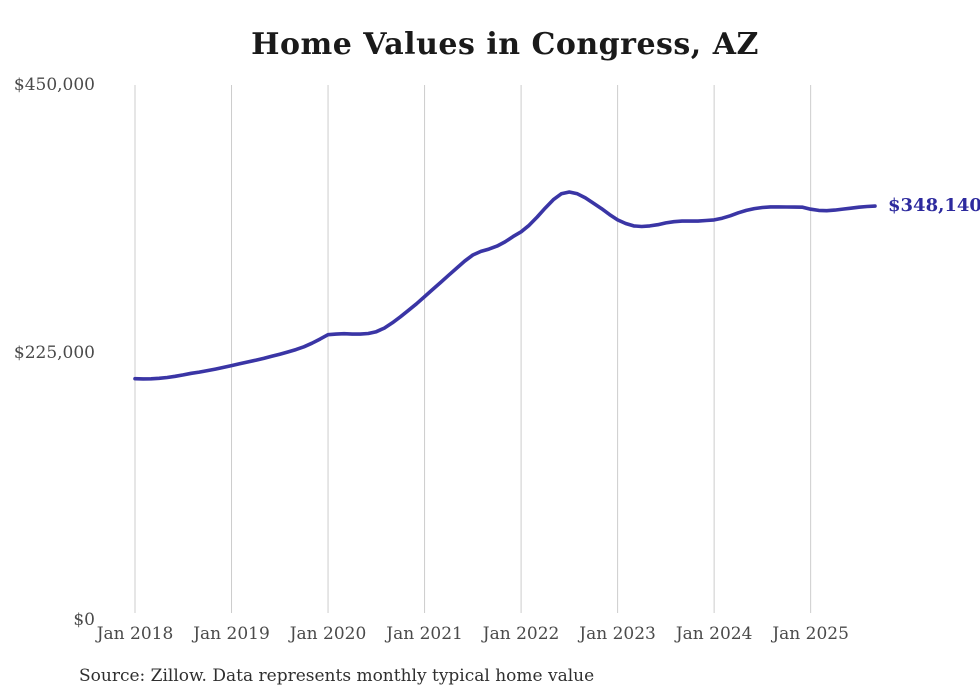 This screenshot has height=699, width=980. Describe the element at coordinates (521, 634) in the screenshot. I see `x-tick-label: Jan 2022` at that location.